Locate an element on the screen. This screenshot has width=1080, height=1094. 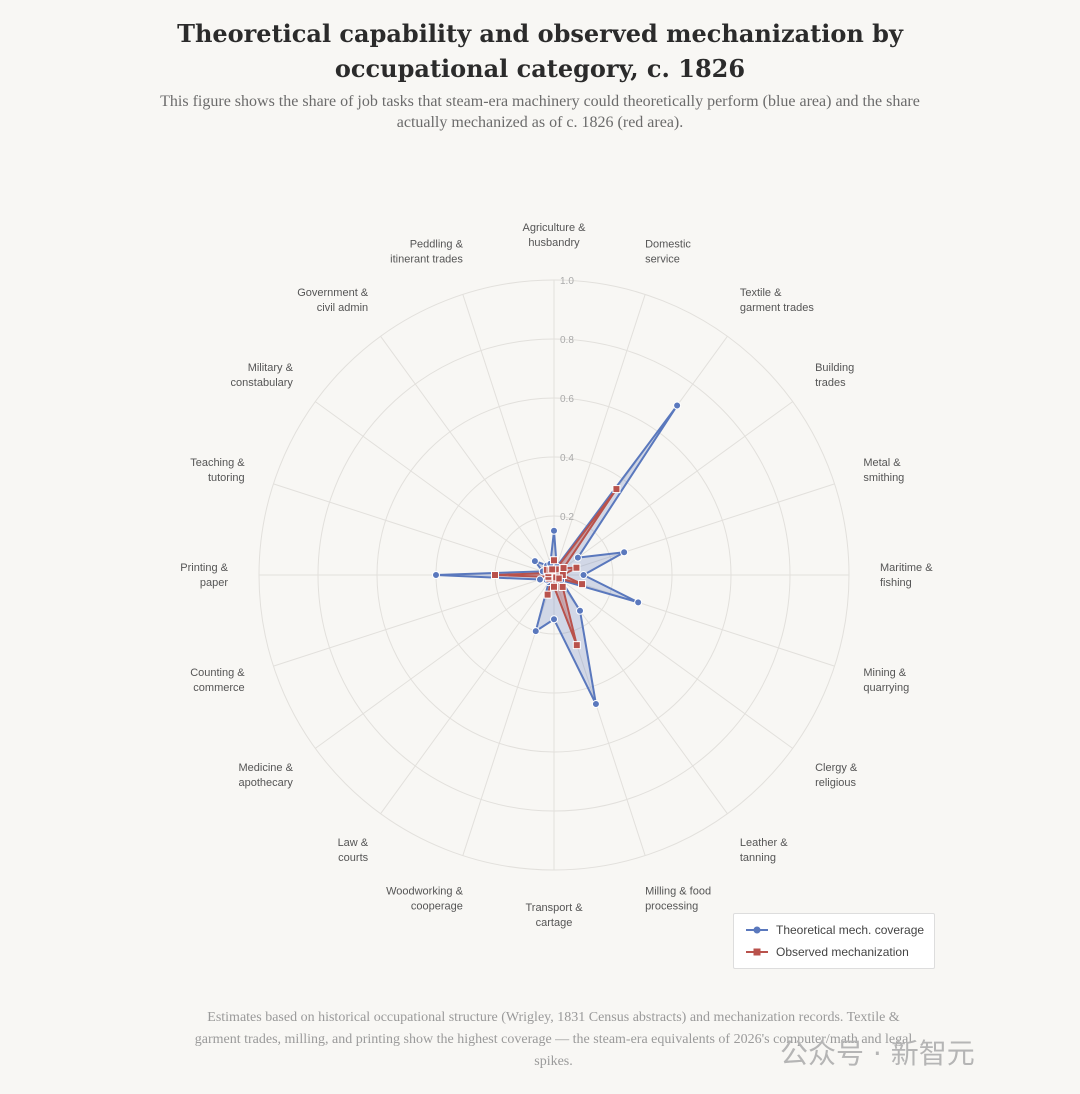
radial-tick-label: 1.0 is located at coordinates (567, 281).